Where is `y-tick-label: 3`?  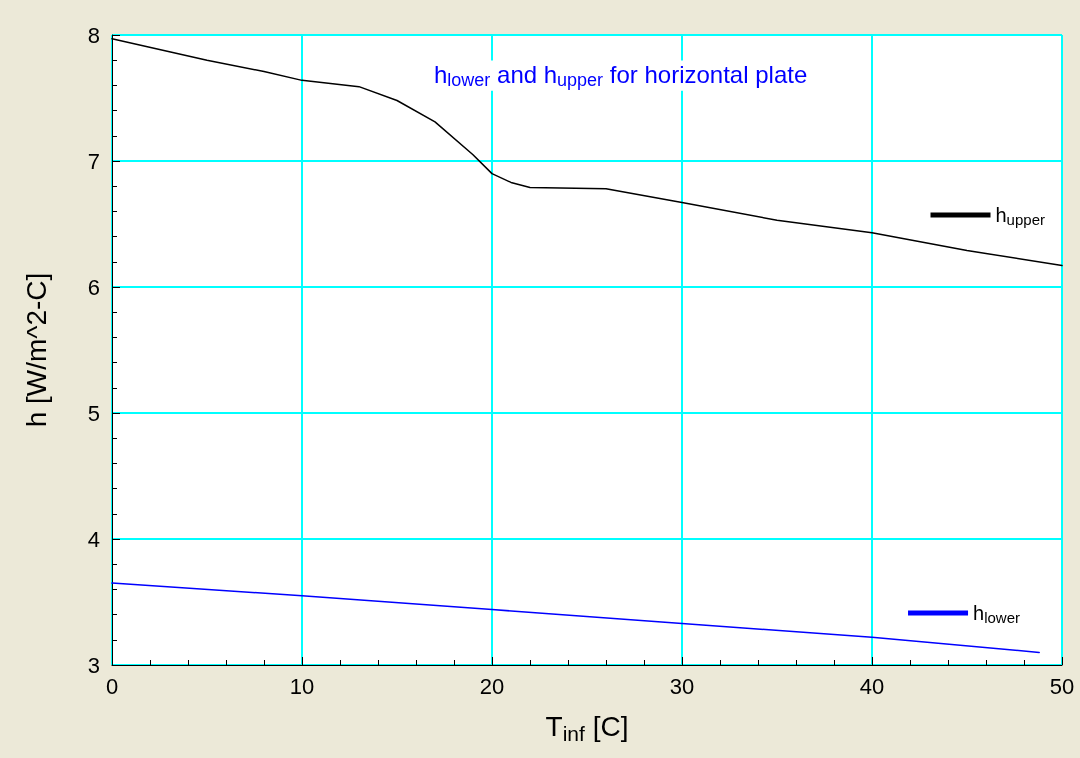
y-tick-label: 3 is located at coordinates (93, 665).